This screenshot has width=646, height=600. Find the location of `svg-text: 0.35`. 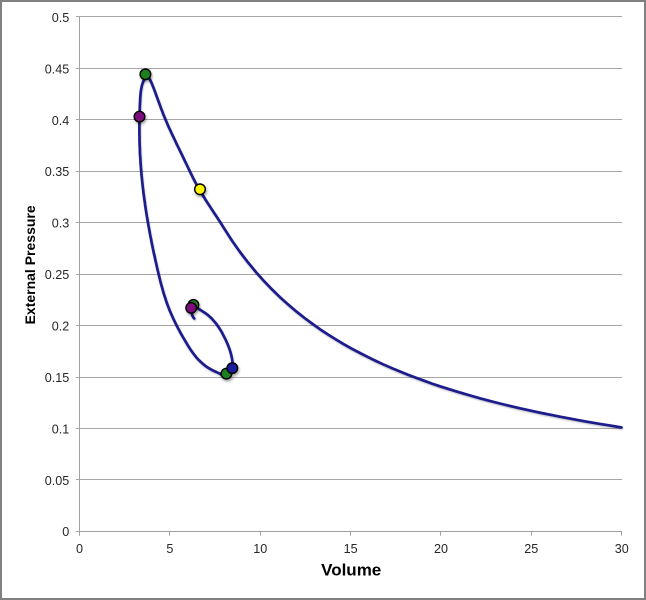

svg-text: 0.35 is located at coordinates (57, 172).